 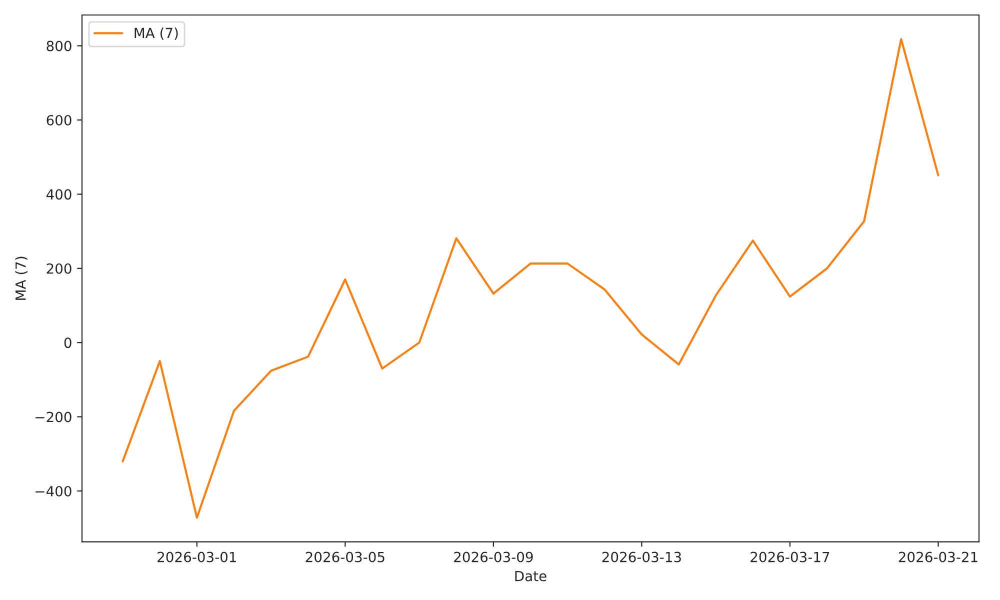 I want to click on y-tick-label: 200, so click(x=59, y=268).